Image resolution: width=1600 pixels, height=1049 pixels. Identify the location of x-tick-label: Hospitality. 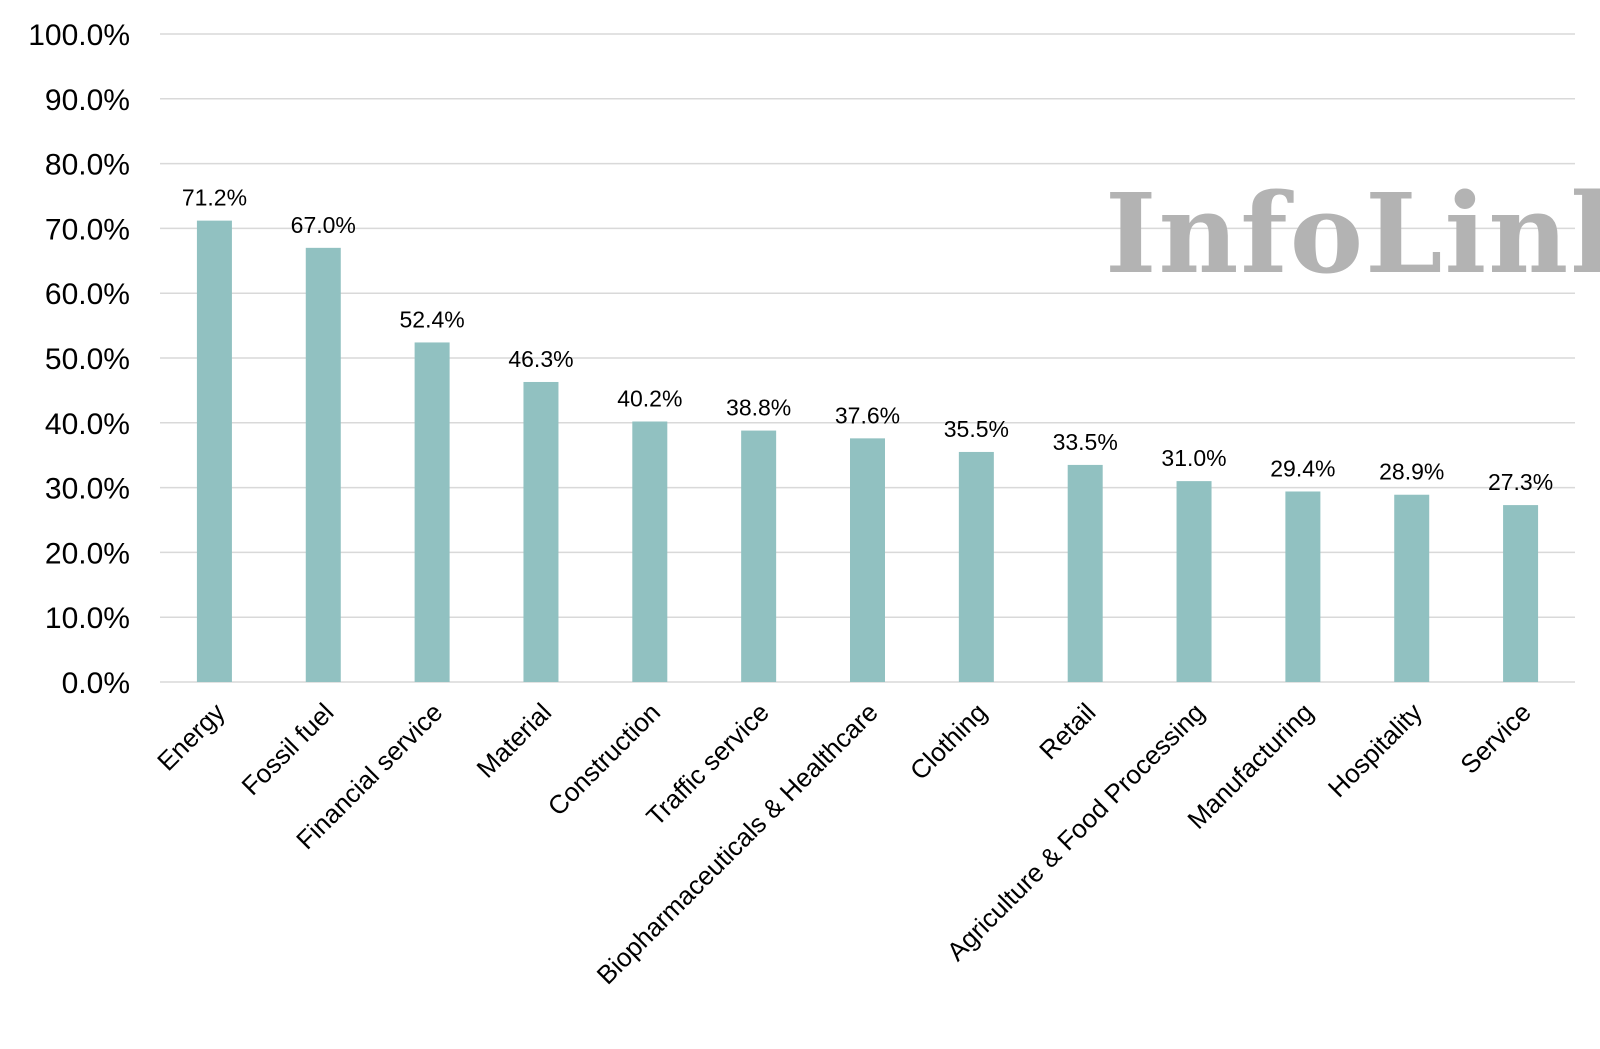
(1375, 750).